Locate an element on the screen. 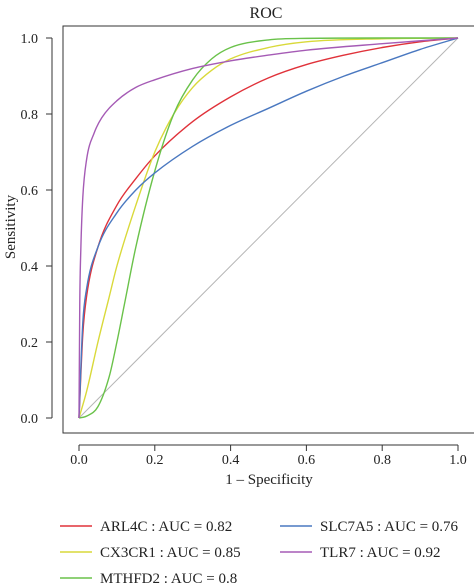  y-axis-title: Sensitivity is located at coordinates (11, 226).